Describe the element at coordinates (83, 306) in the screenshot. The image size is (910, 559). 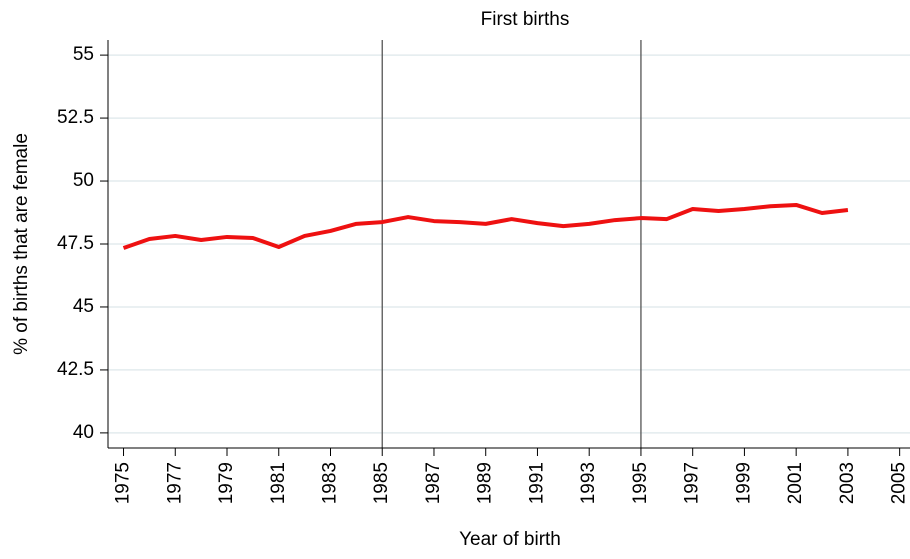
I see `y-tick-label: 45` at that location.